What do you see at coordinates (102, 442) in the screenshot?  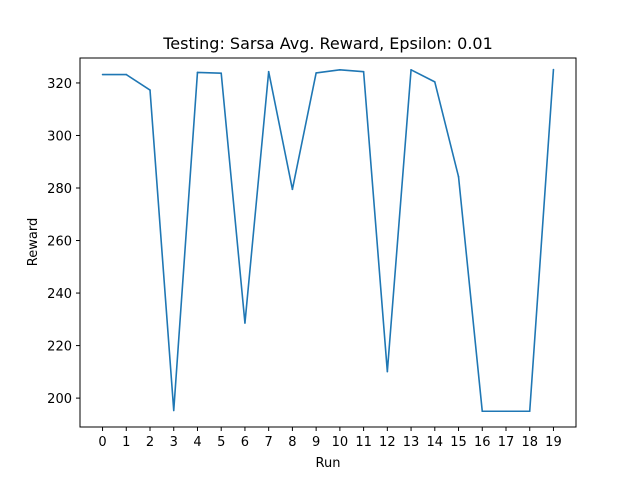 I see `x-tick-label: 0` at bounding box center [102, 442].